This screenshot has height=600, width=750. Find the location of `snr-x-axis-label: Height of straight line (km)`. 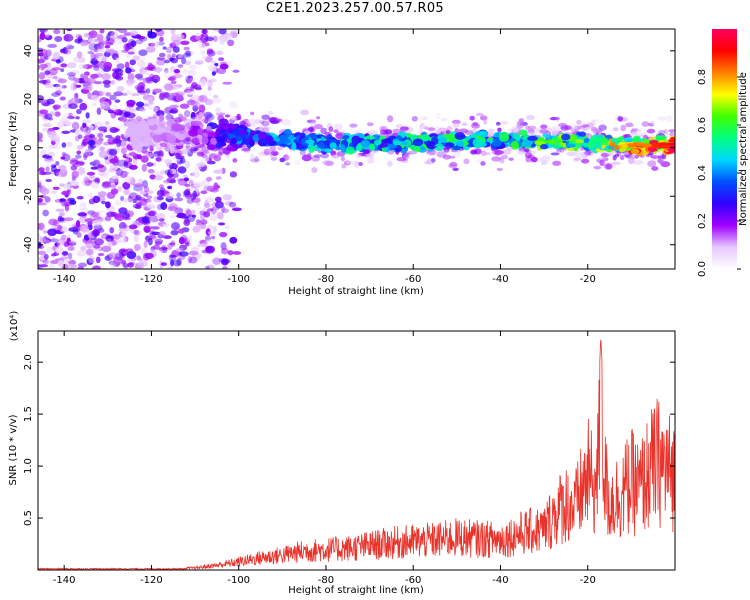

snr-x-axis-label: Height of straight line (km) is located at coordinates (356, 590).